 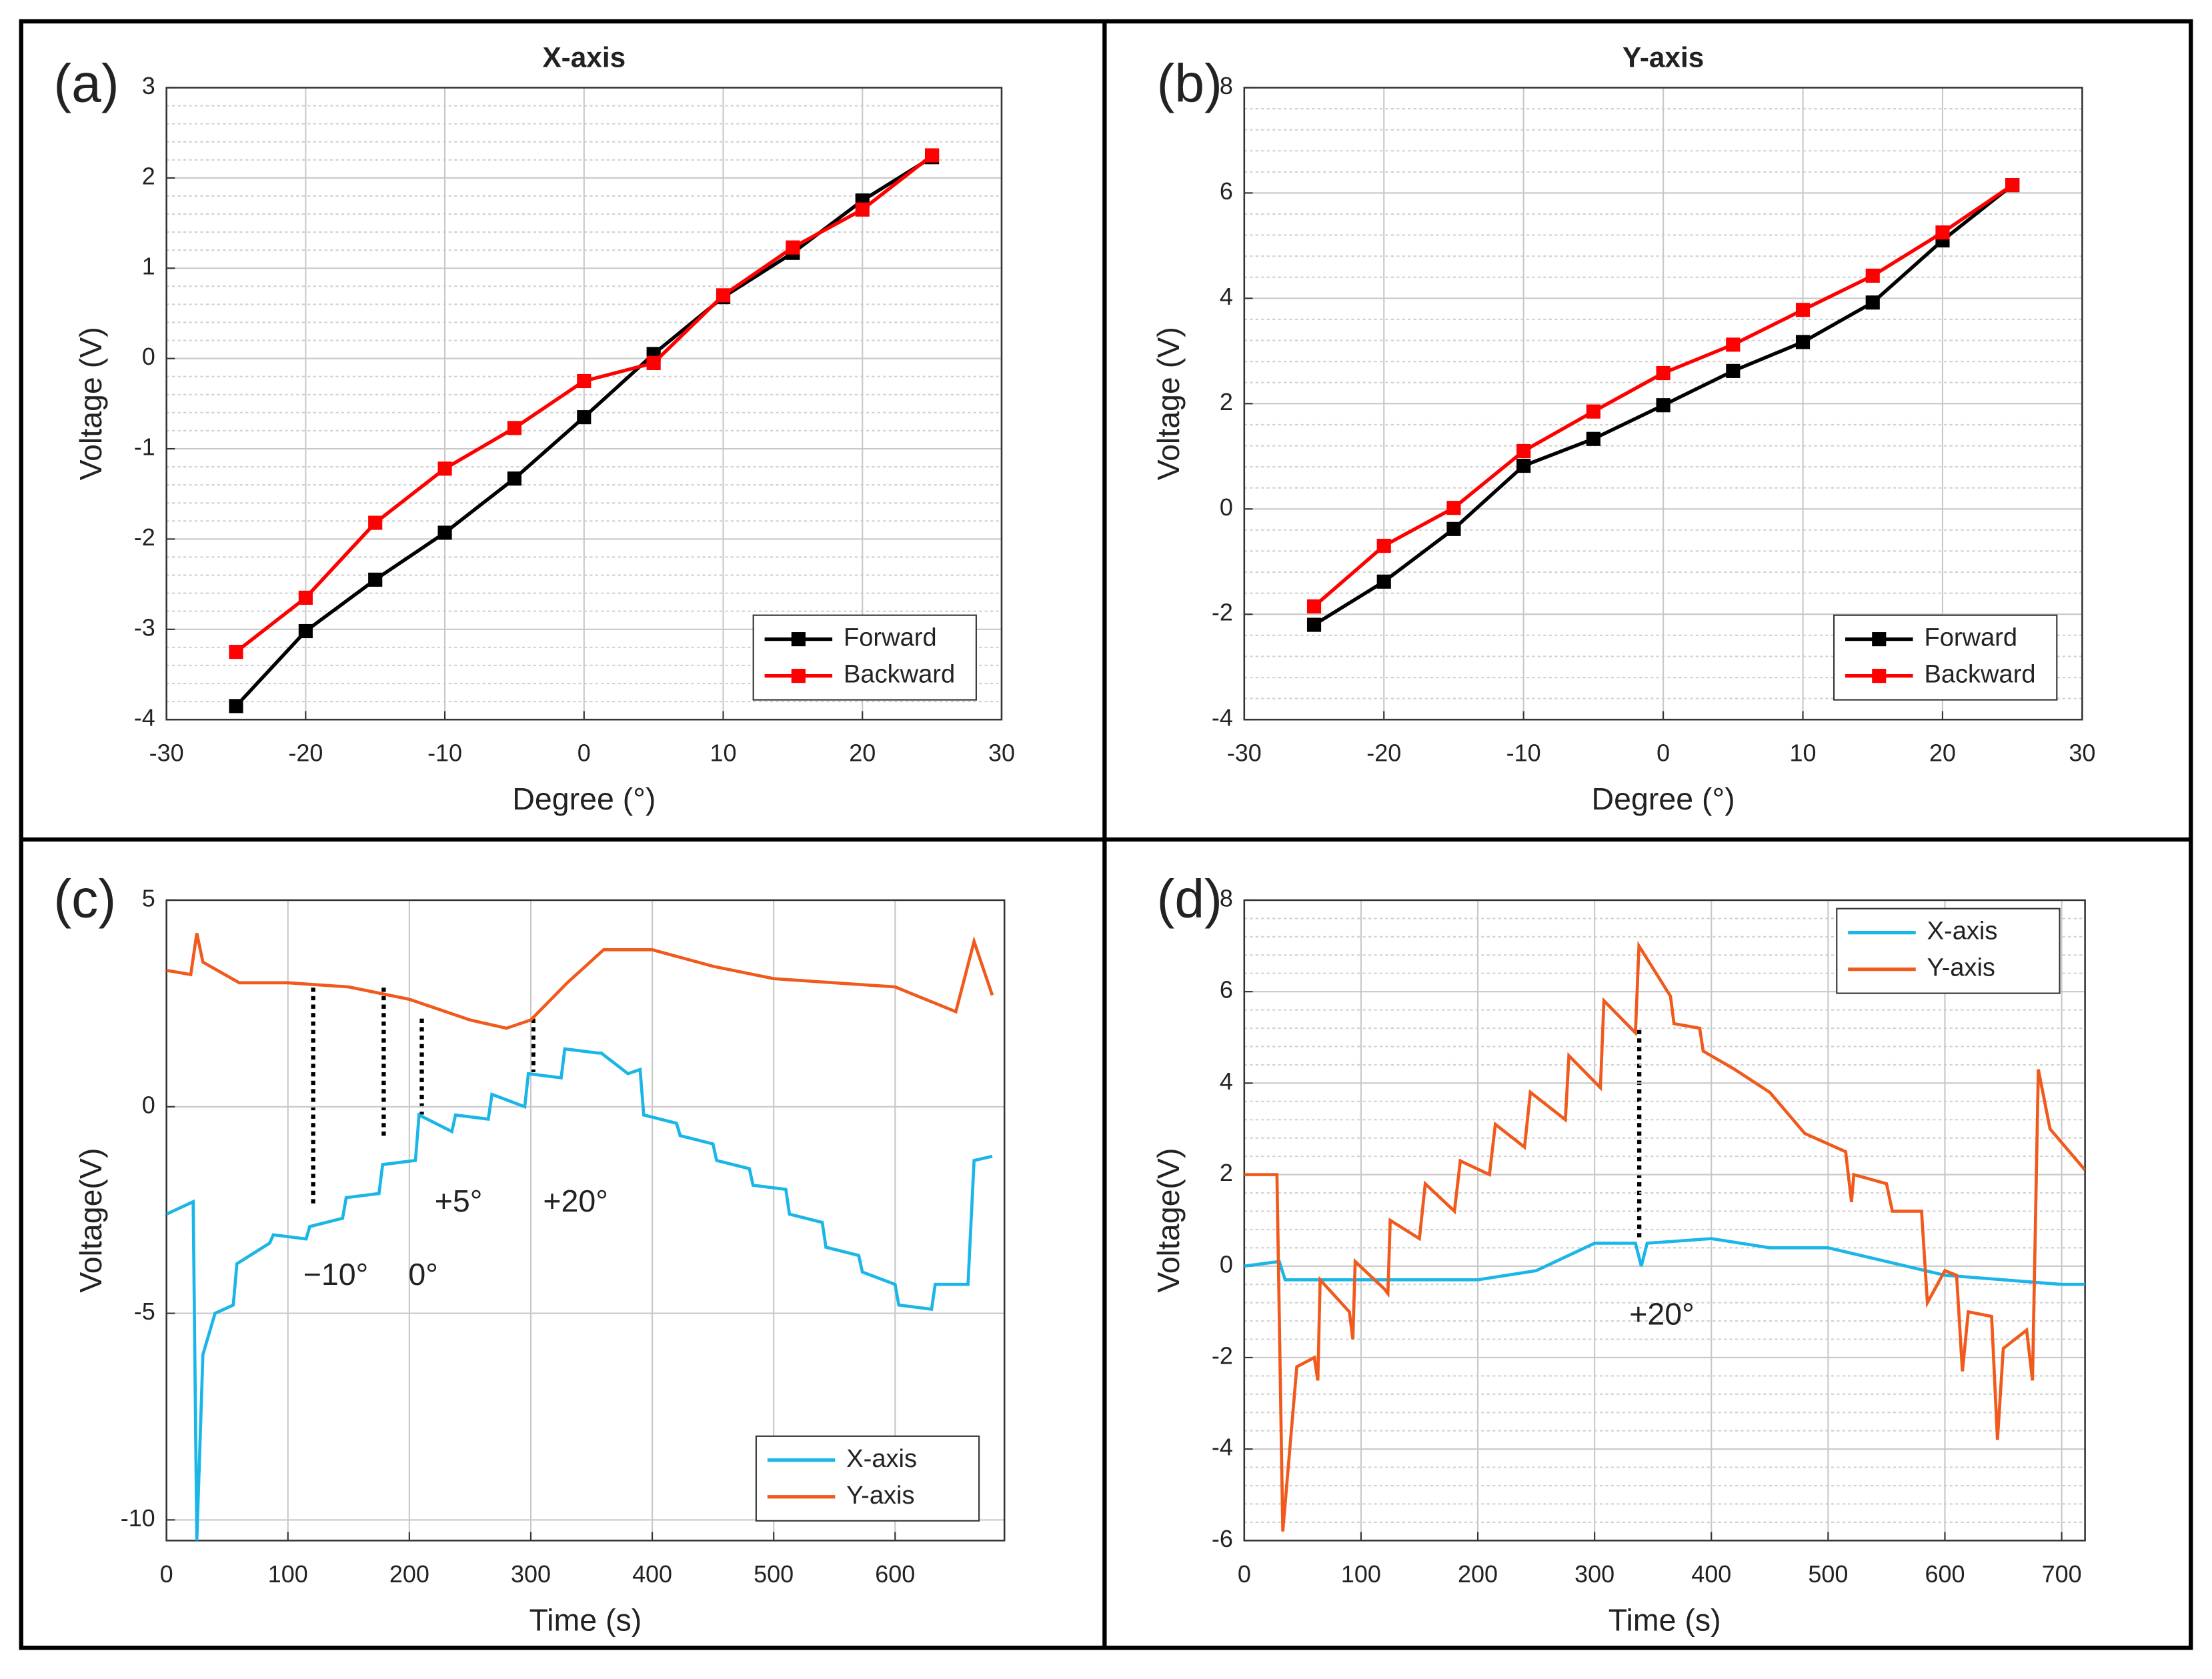 What do you see at coordinates (148, 266) in the screenshot?
I see `y-tick-label: 1` at bounding box center [148, 266].